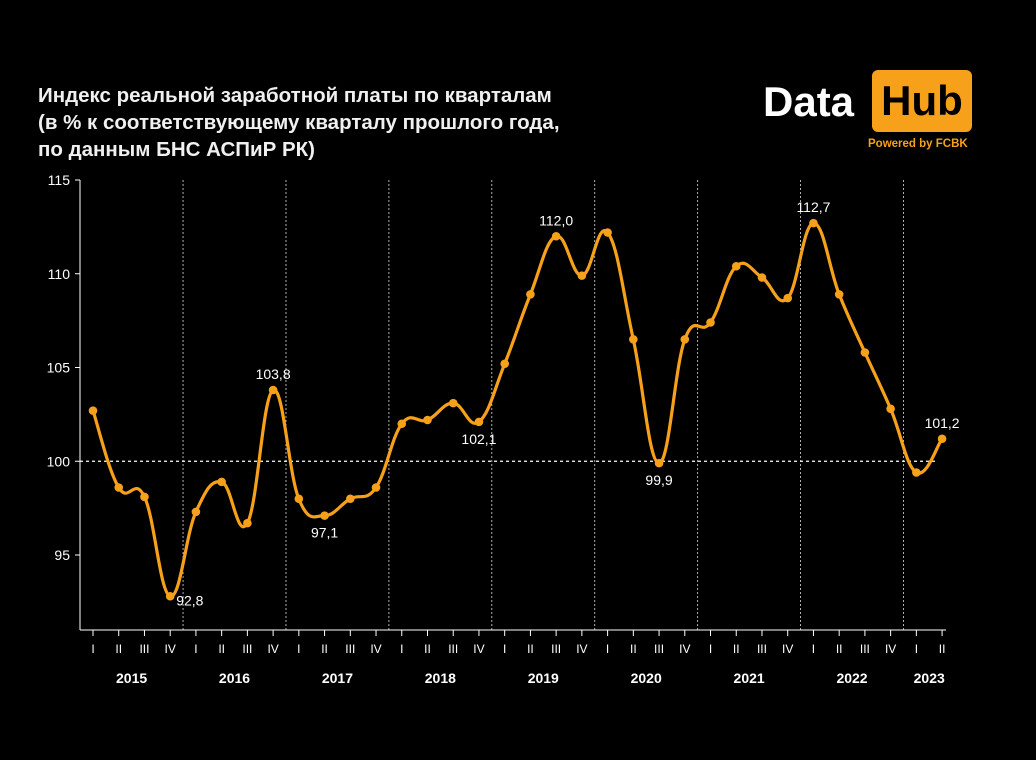 This screenshot has width=1036, height=760. Describe the element at coordinates (868, 113) in the screenshot. I see `datahub-logo: Data Hub Powered by FCBK` at that location.